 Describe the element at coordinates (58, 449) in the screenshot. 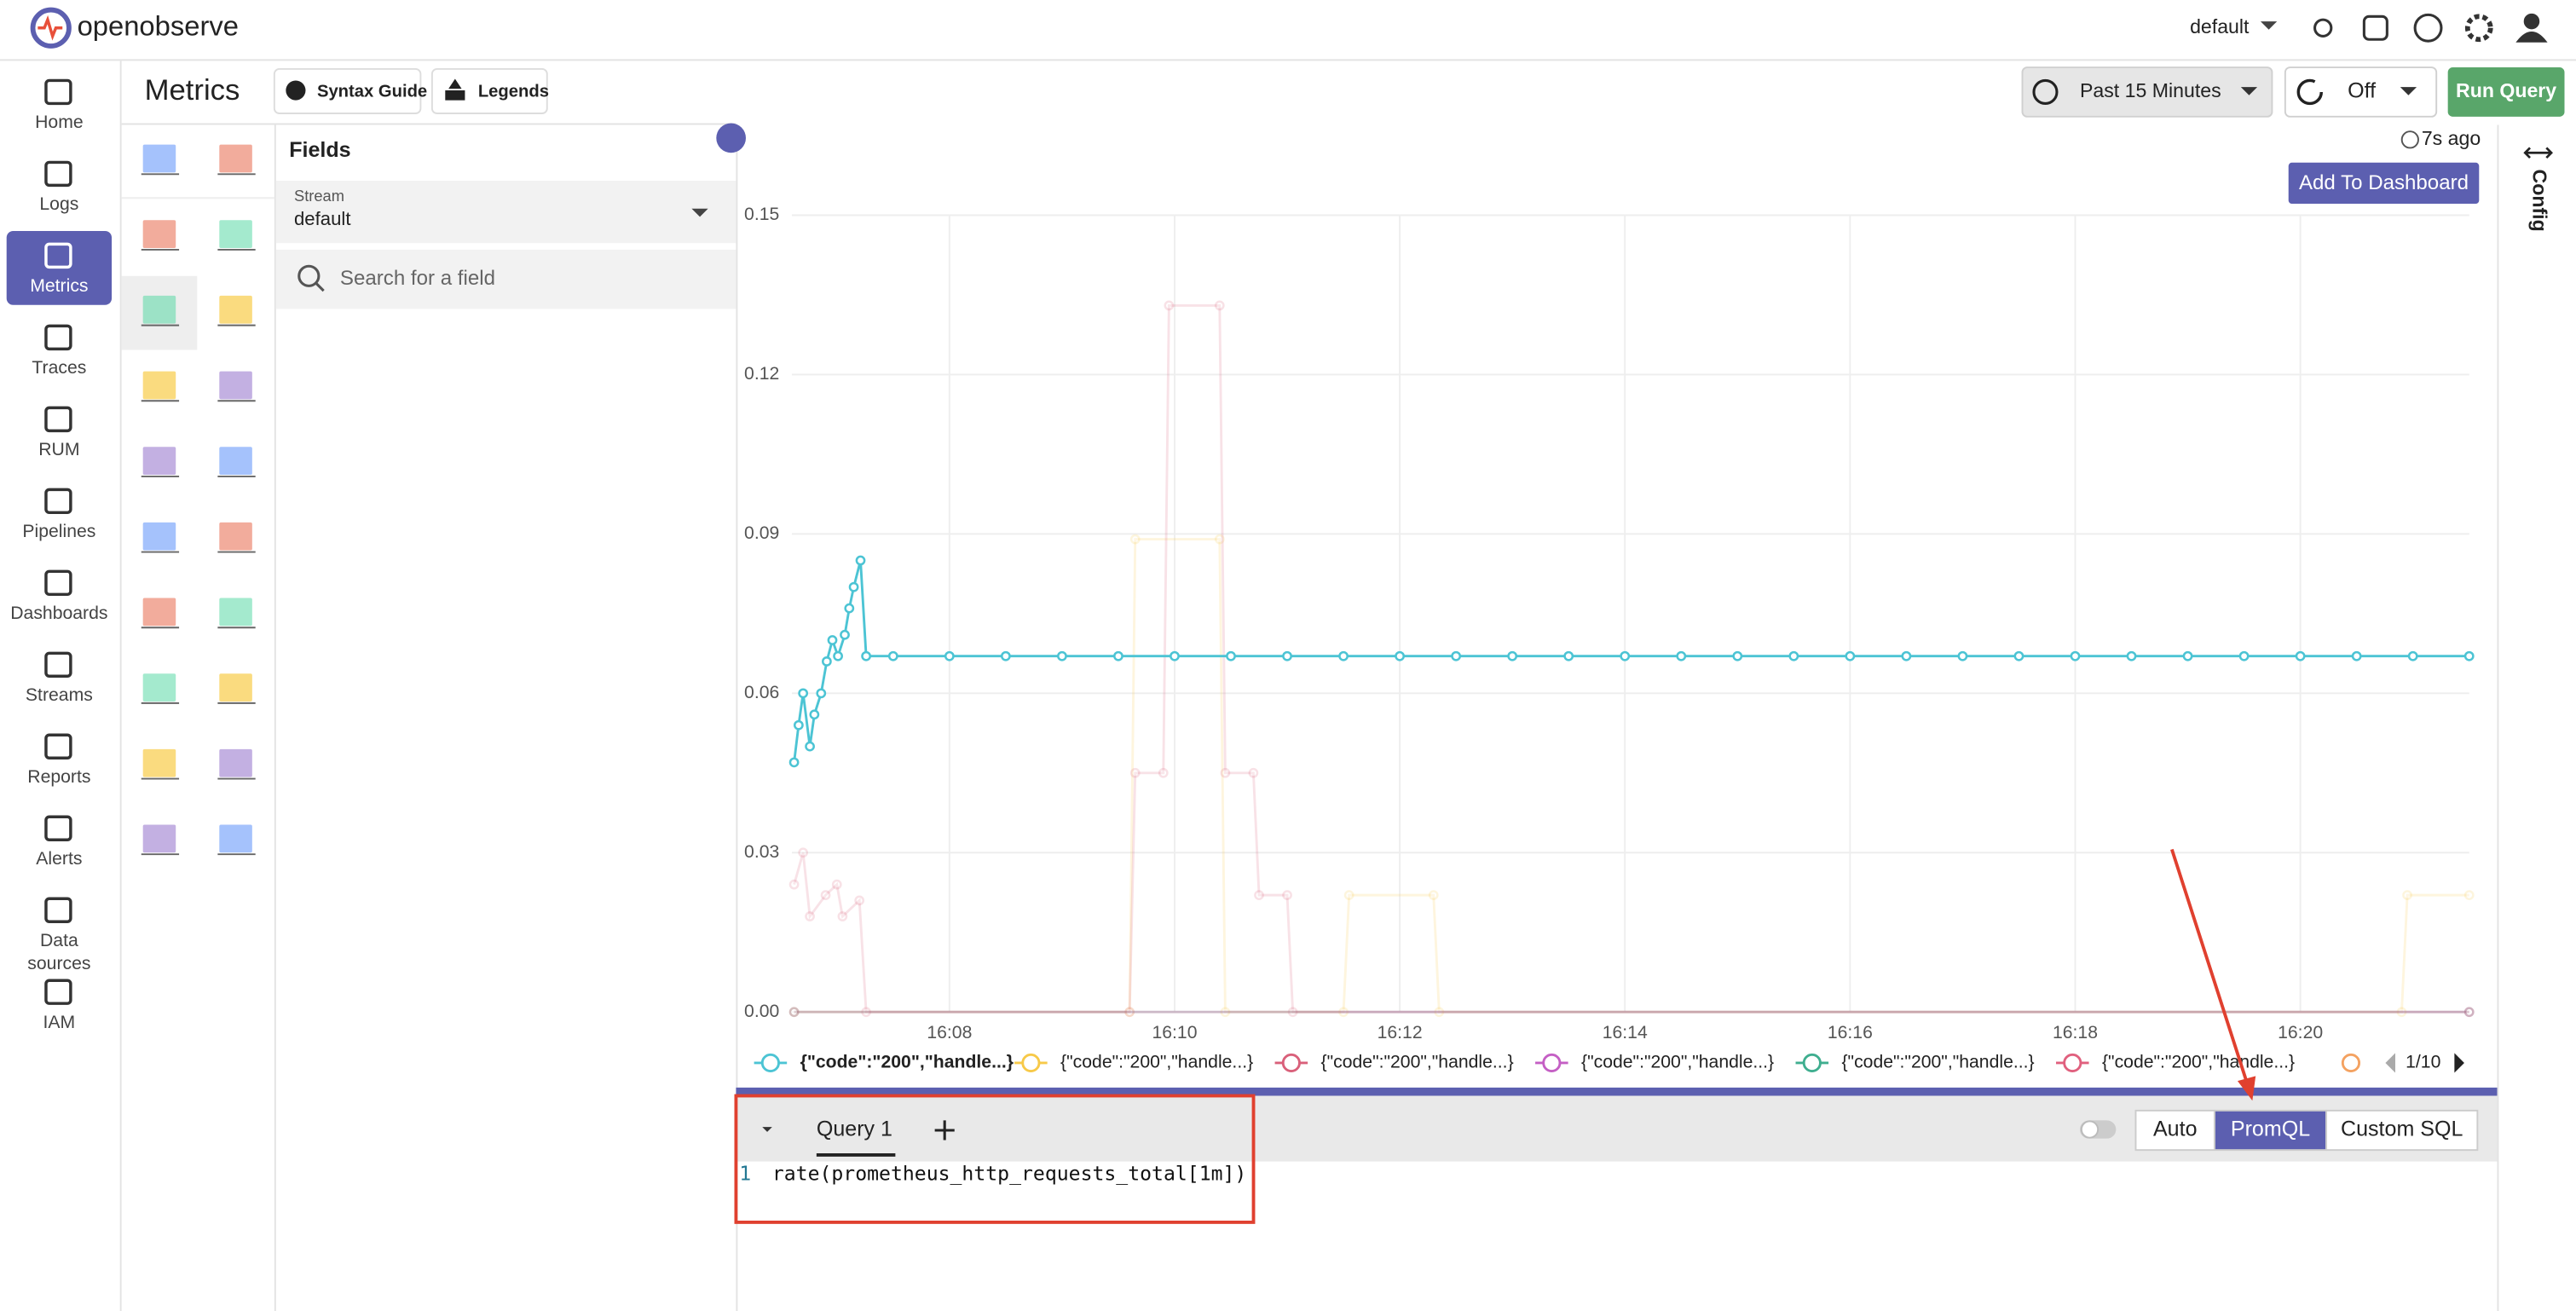

I see `nav-label: RUM` at that location.